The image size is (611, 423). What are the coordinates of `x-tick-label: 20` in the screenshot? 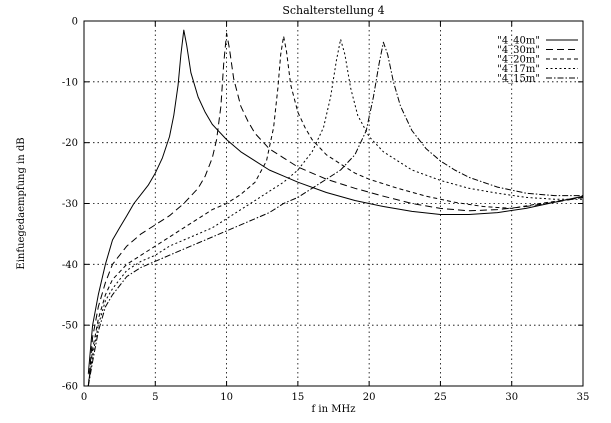 It's located at (369, 397).